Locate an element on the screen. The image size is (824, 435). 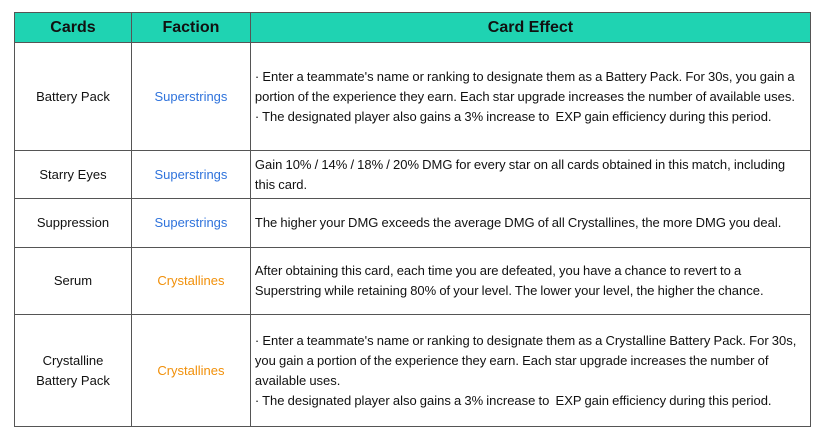
card-cell: Serum is located at coordinates (73, 281).